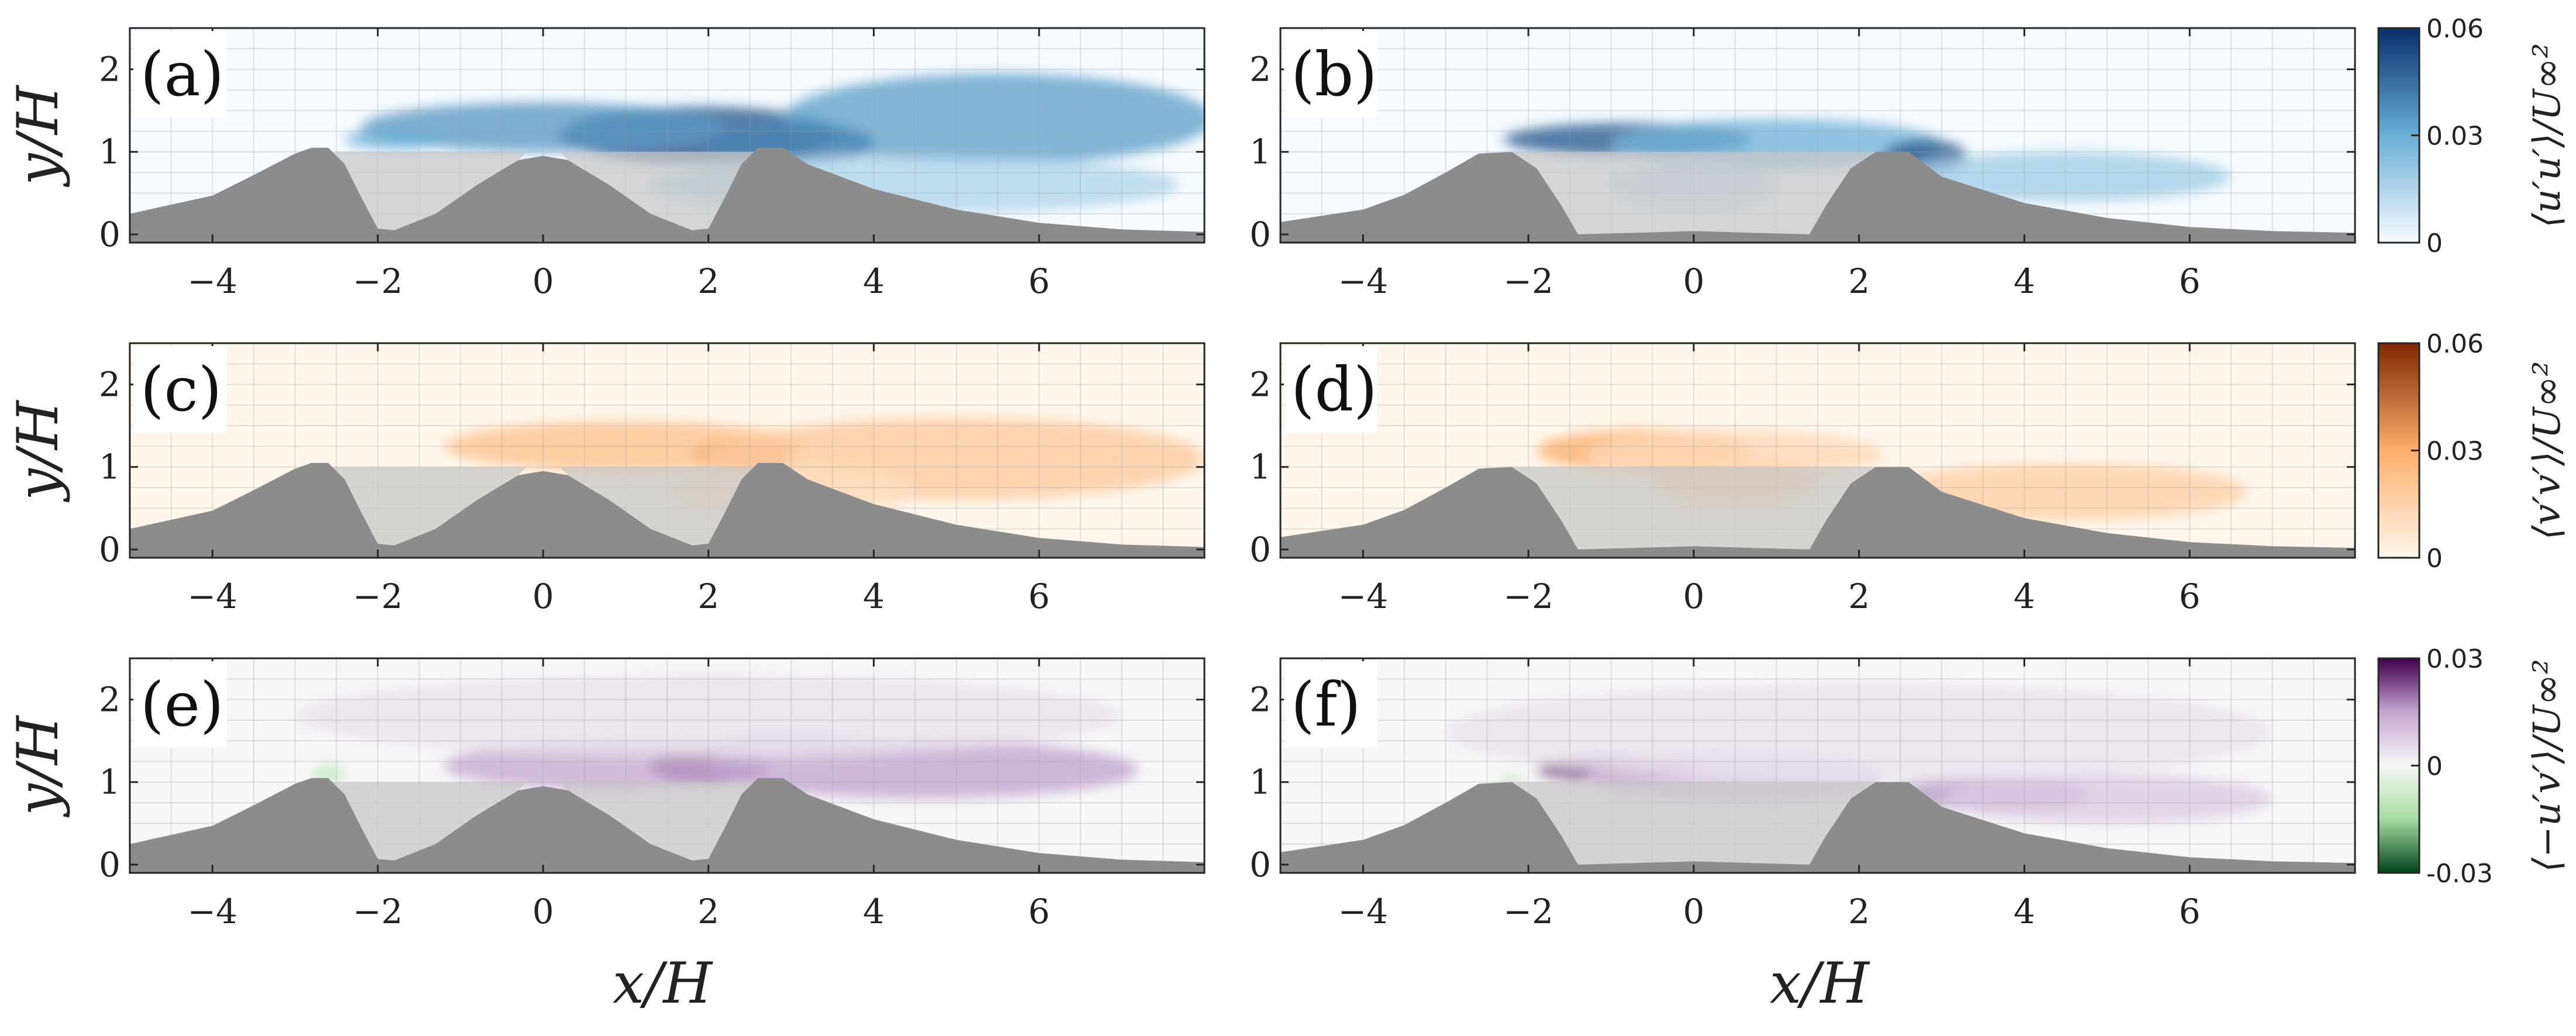 This screenshot has height=1036, width=2576. I want to click on panel-label: (f), so click(1326, 704).